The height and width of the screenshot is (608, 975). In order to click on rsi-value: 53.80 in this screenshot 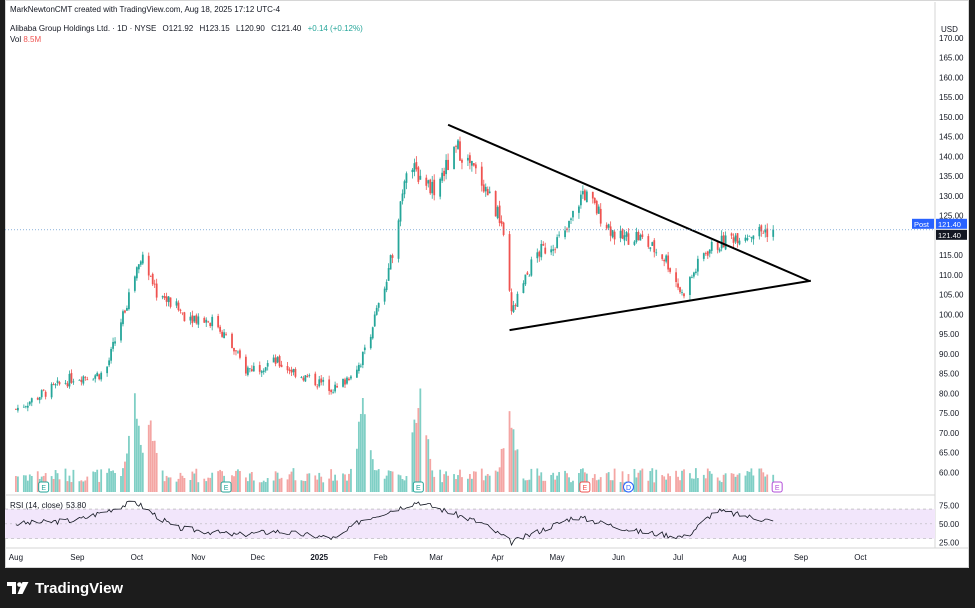, I will do `click(76, 505)`.